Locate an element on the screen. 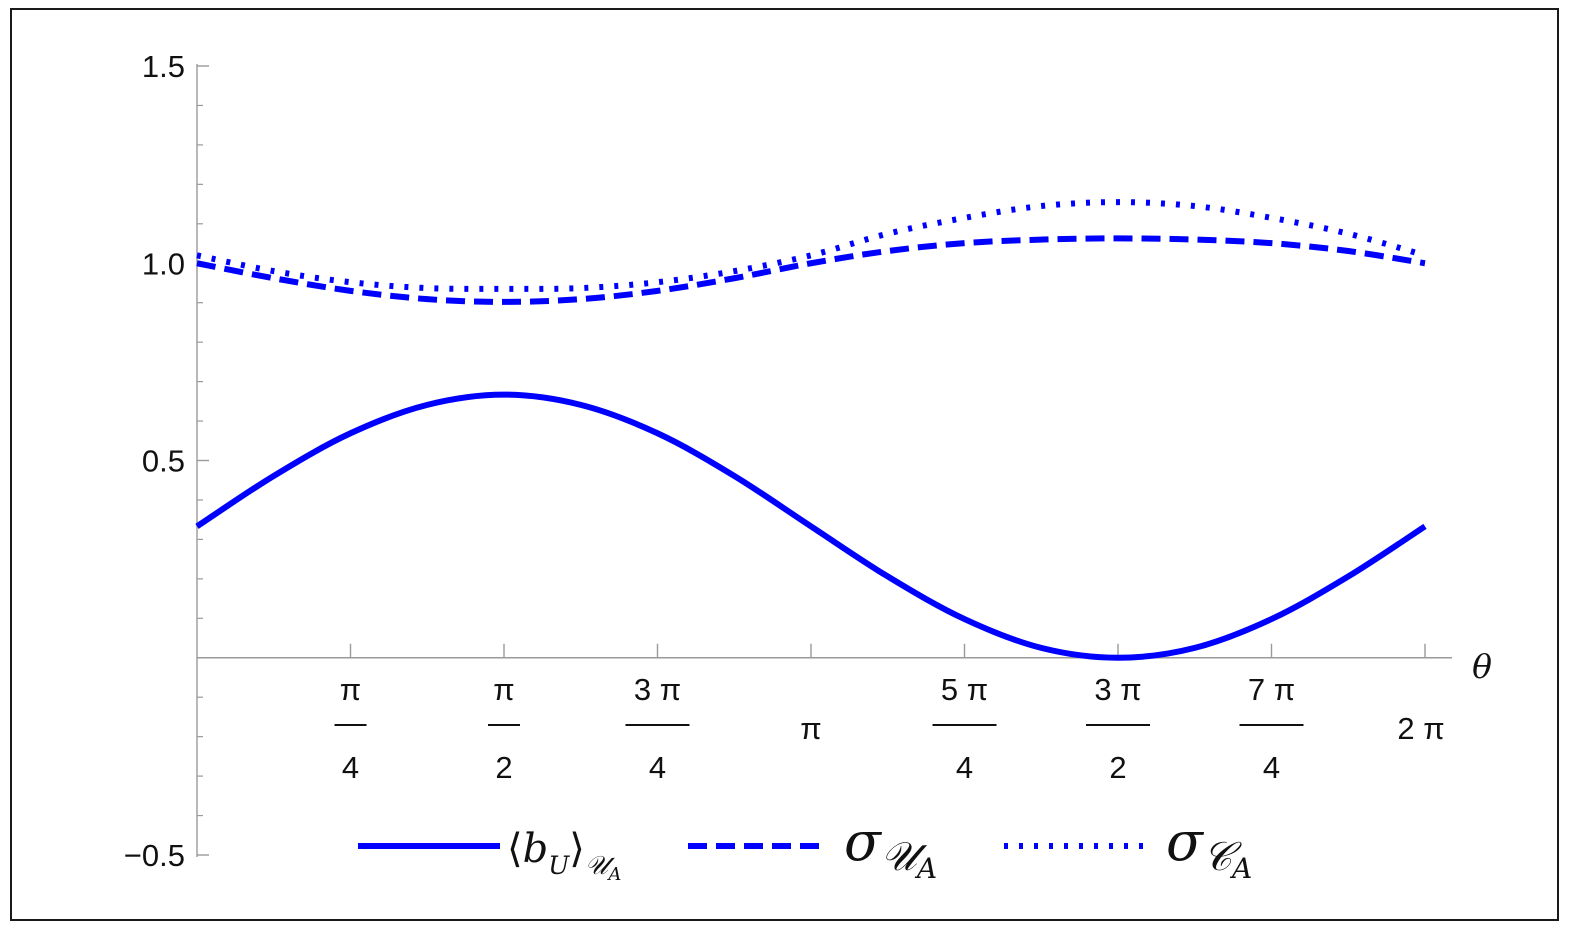  legend-label-sigma-c: σ𝒞A is located at coordinates (1209, 847).